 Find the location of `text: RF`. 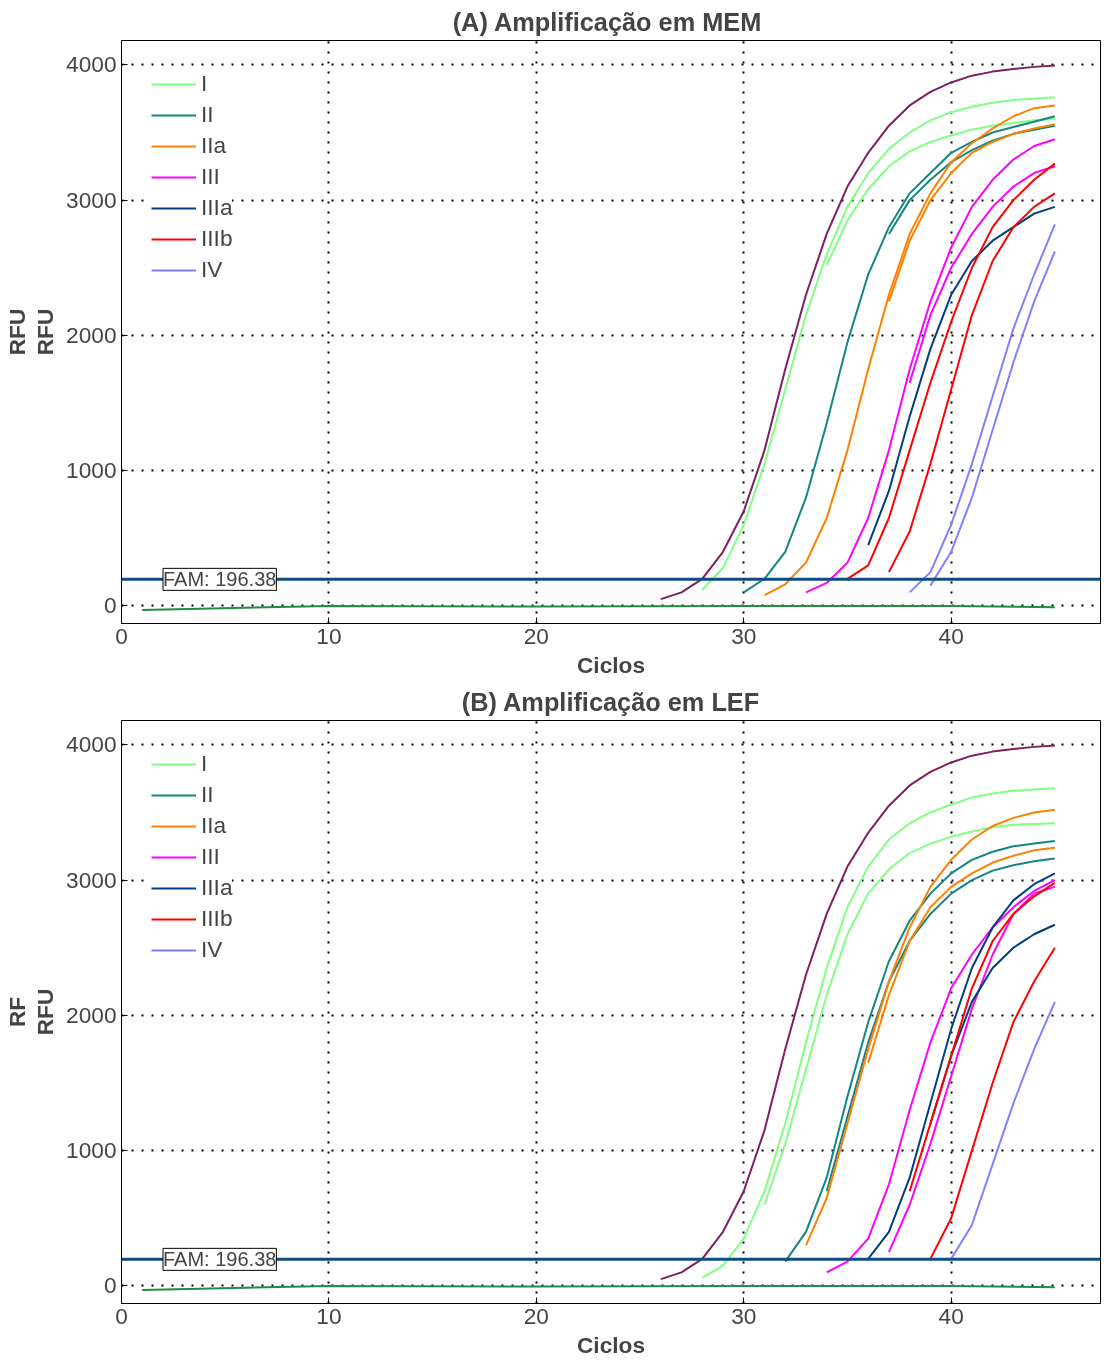

text: RF is located at coordinates (16, 1012).